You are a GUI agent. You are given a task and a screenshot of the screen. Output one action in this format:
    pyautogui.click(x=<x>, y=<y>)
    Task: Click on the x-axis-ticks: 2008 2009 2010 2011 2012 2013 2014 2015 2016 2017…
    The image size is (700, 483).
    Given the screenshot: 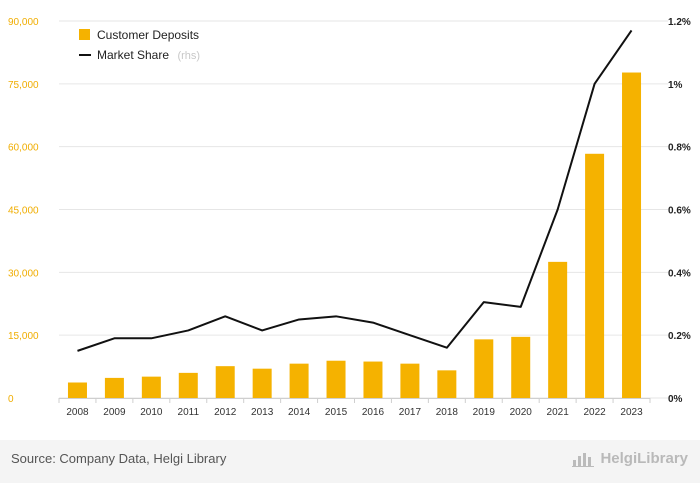 What is the action you would take?
    pyautogui.click(x=354, y=408)
    